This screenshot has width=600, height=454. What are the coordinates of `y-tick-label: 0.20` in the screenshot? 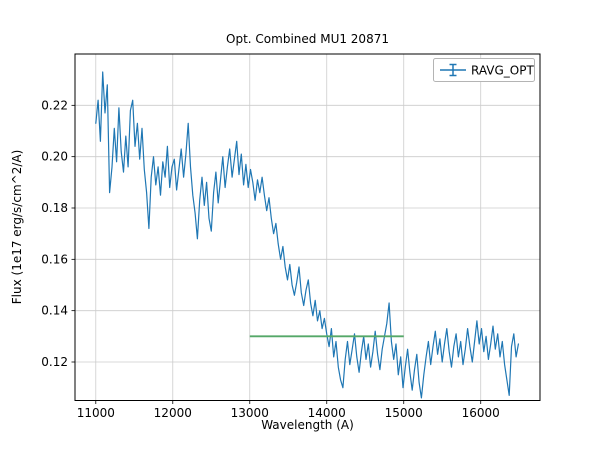 It's located at (54, 157).